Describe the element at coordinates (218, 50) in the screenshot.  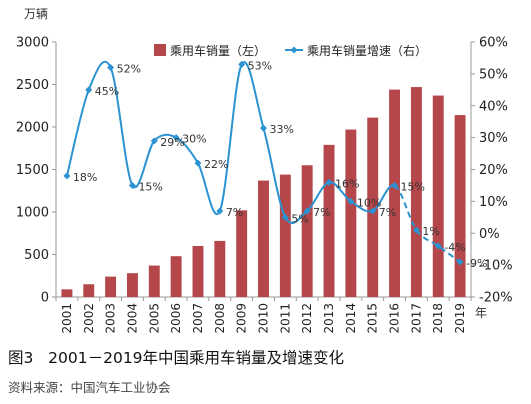
I see `legend-bar-label: 乘用车销量（左）` at that location.